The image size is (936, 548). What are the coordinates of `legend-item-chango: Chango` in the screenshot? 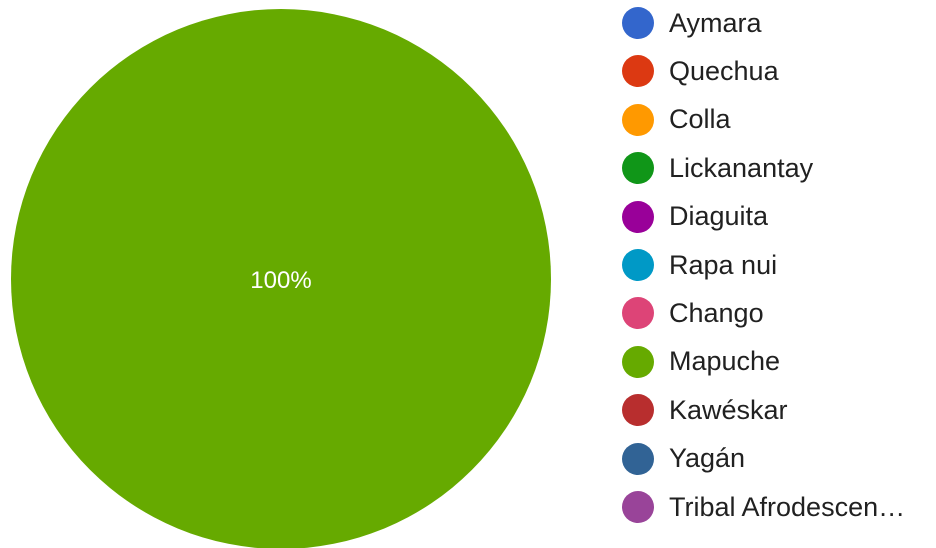 It's located at (693, 313).